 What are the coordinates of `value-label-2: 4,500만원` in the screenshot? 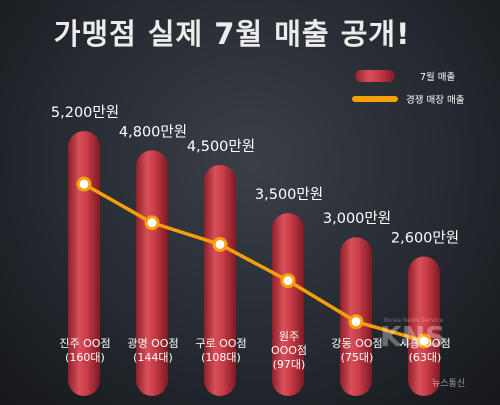 It's located at (221, 146).